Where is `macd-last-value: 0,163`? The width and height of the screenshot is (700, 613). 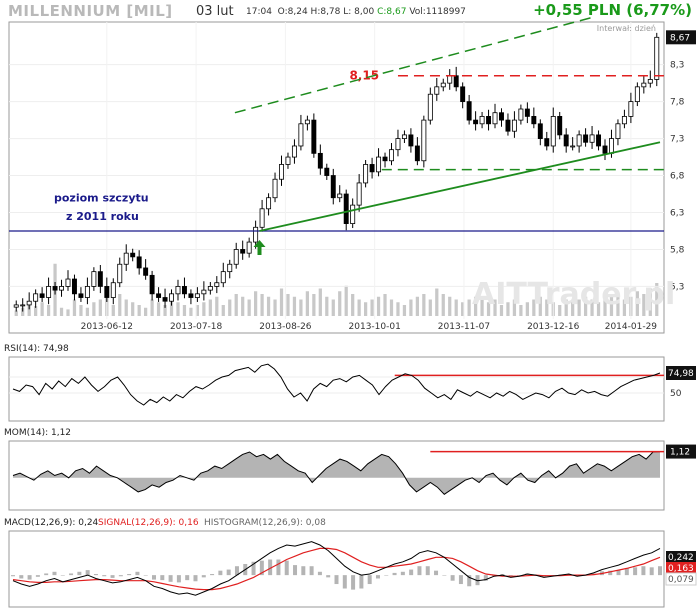
macd-last-value: 0,163 is located at coordinates (681, 569).